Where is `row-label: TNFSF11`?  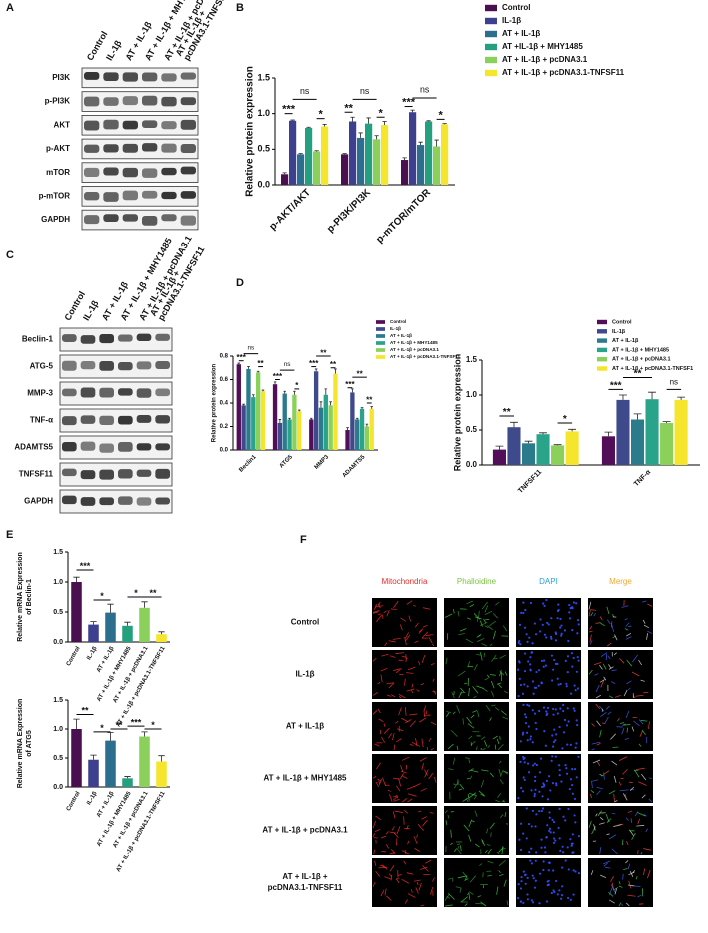
row-label: TNFSF11 is located at coordinates (36, 474).